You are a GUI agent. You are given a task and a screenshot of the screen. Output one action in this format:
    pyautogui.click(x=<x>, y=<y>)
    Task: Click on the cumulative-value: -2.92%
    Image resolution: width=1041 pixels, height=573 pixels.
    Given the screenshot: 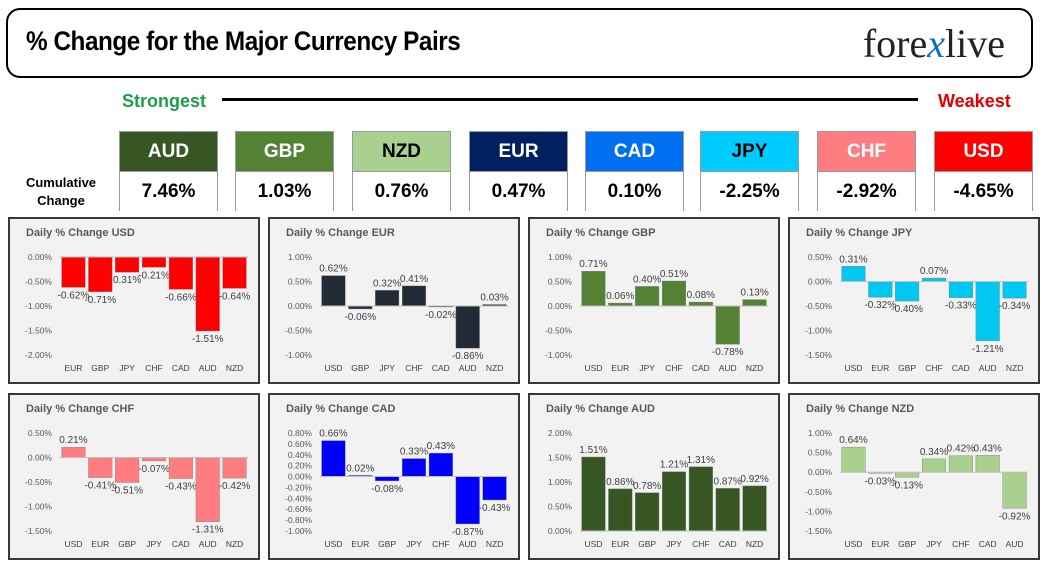 What is the action you would take?
    pyautogui.click(x=866, y=191)
    